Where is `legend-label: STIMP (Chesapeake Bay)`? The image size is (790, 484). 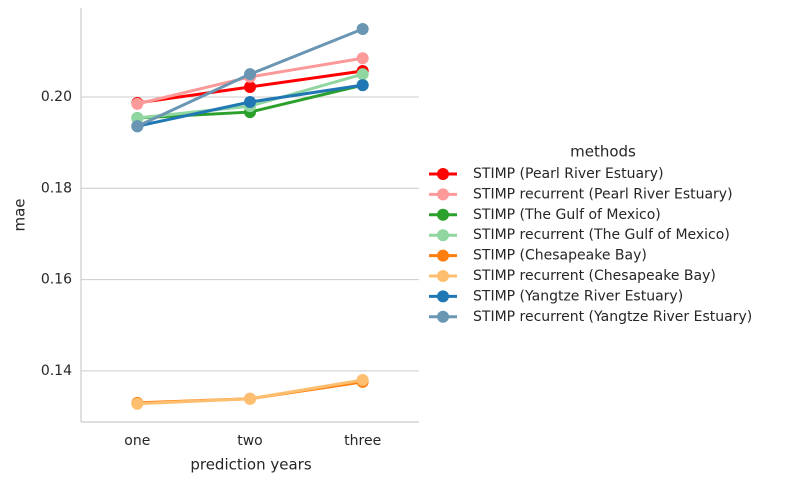 legend-label: STIMP (Chesapeake Bay) is located at coordinates (560, 256).